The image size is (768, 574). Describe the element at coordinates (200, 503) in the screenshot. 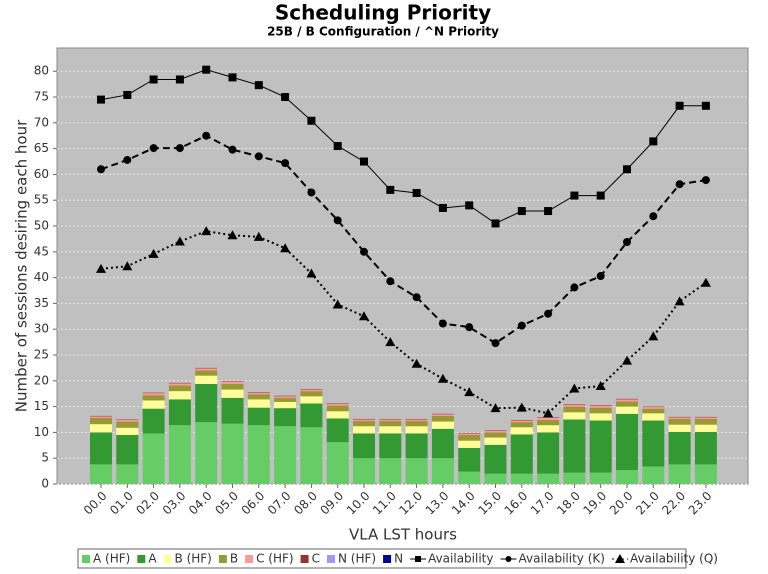

I see `x-tick-label: 04.0` at that location.